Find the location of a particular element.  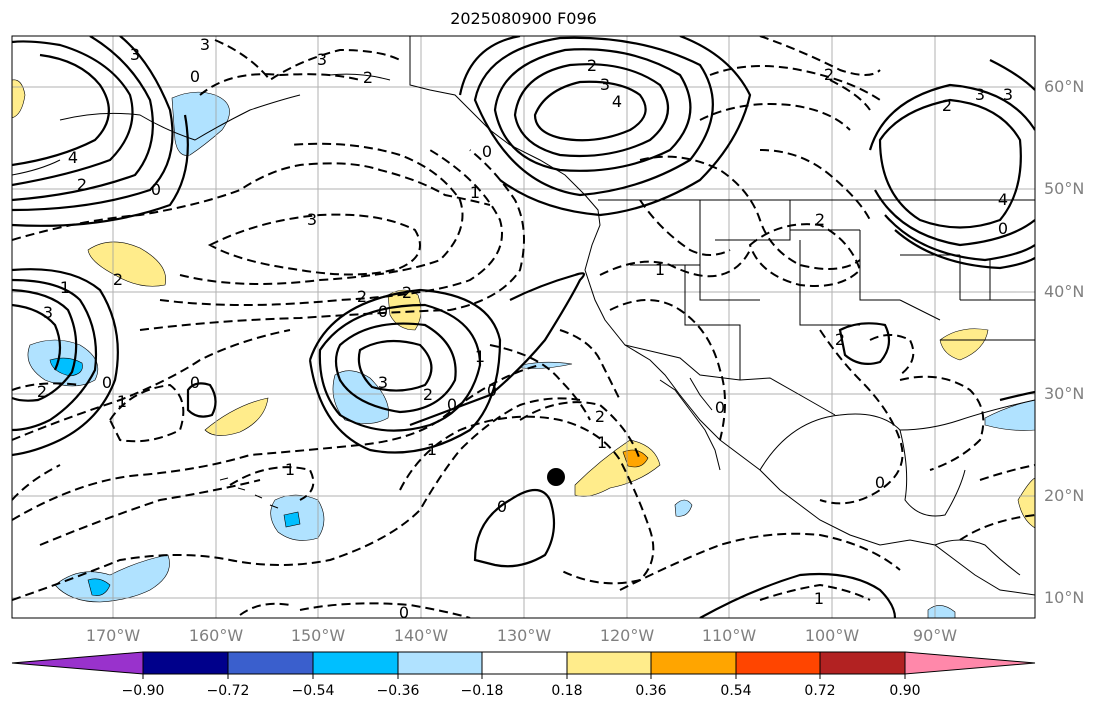

lat-label: 40°N is located at coordinates (1064, 291).